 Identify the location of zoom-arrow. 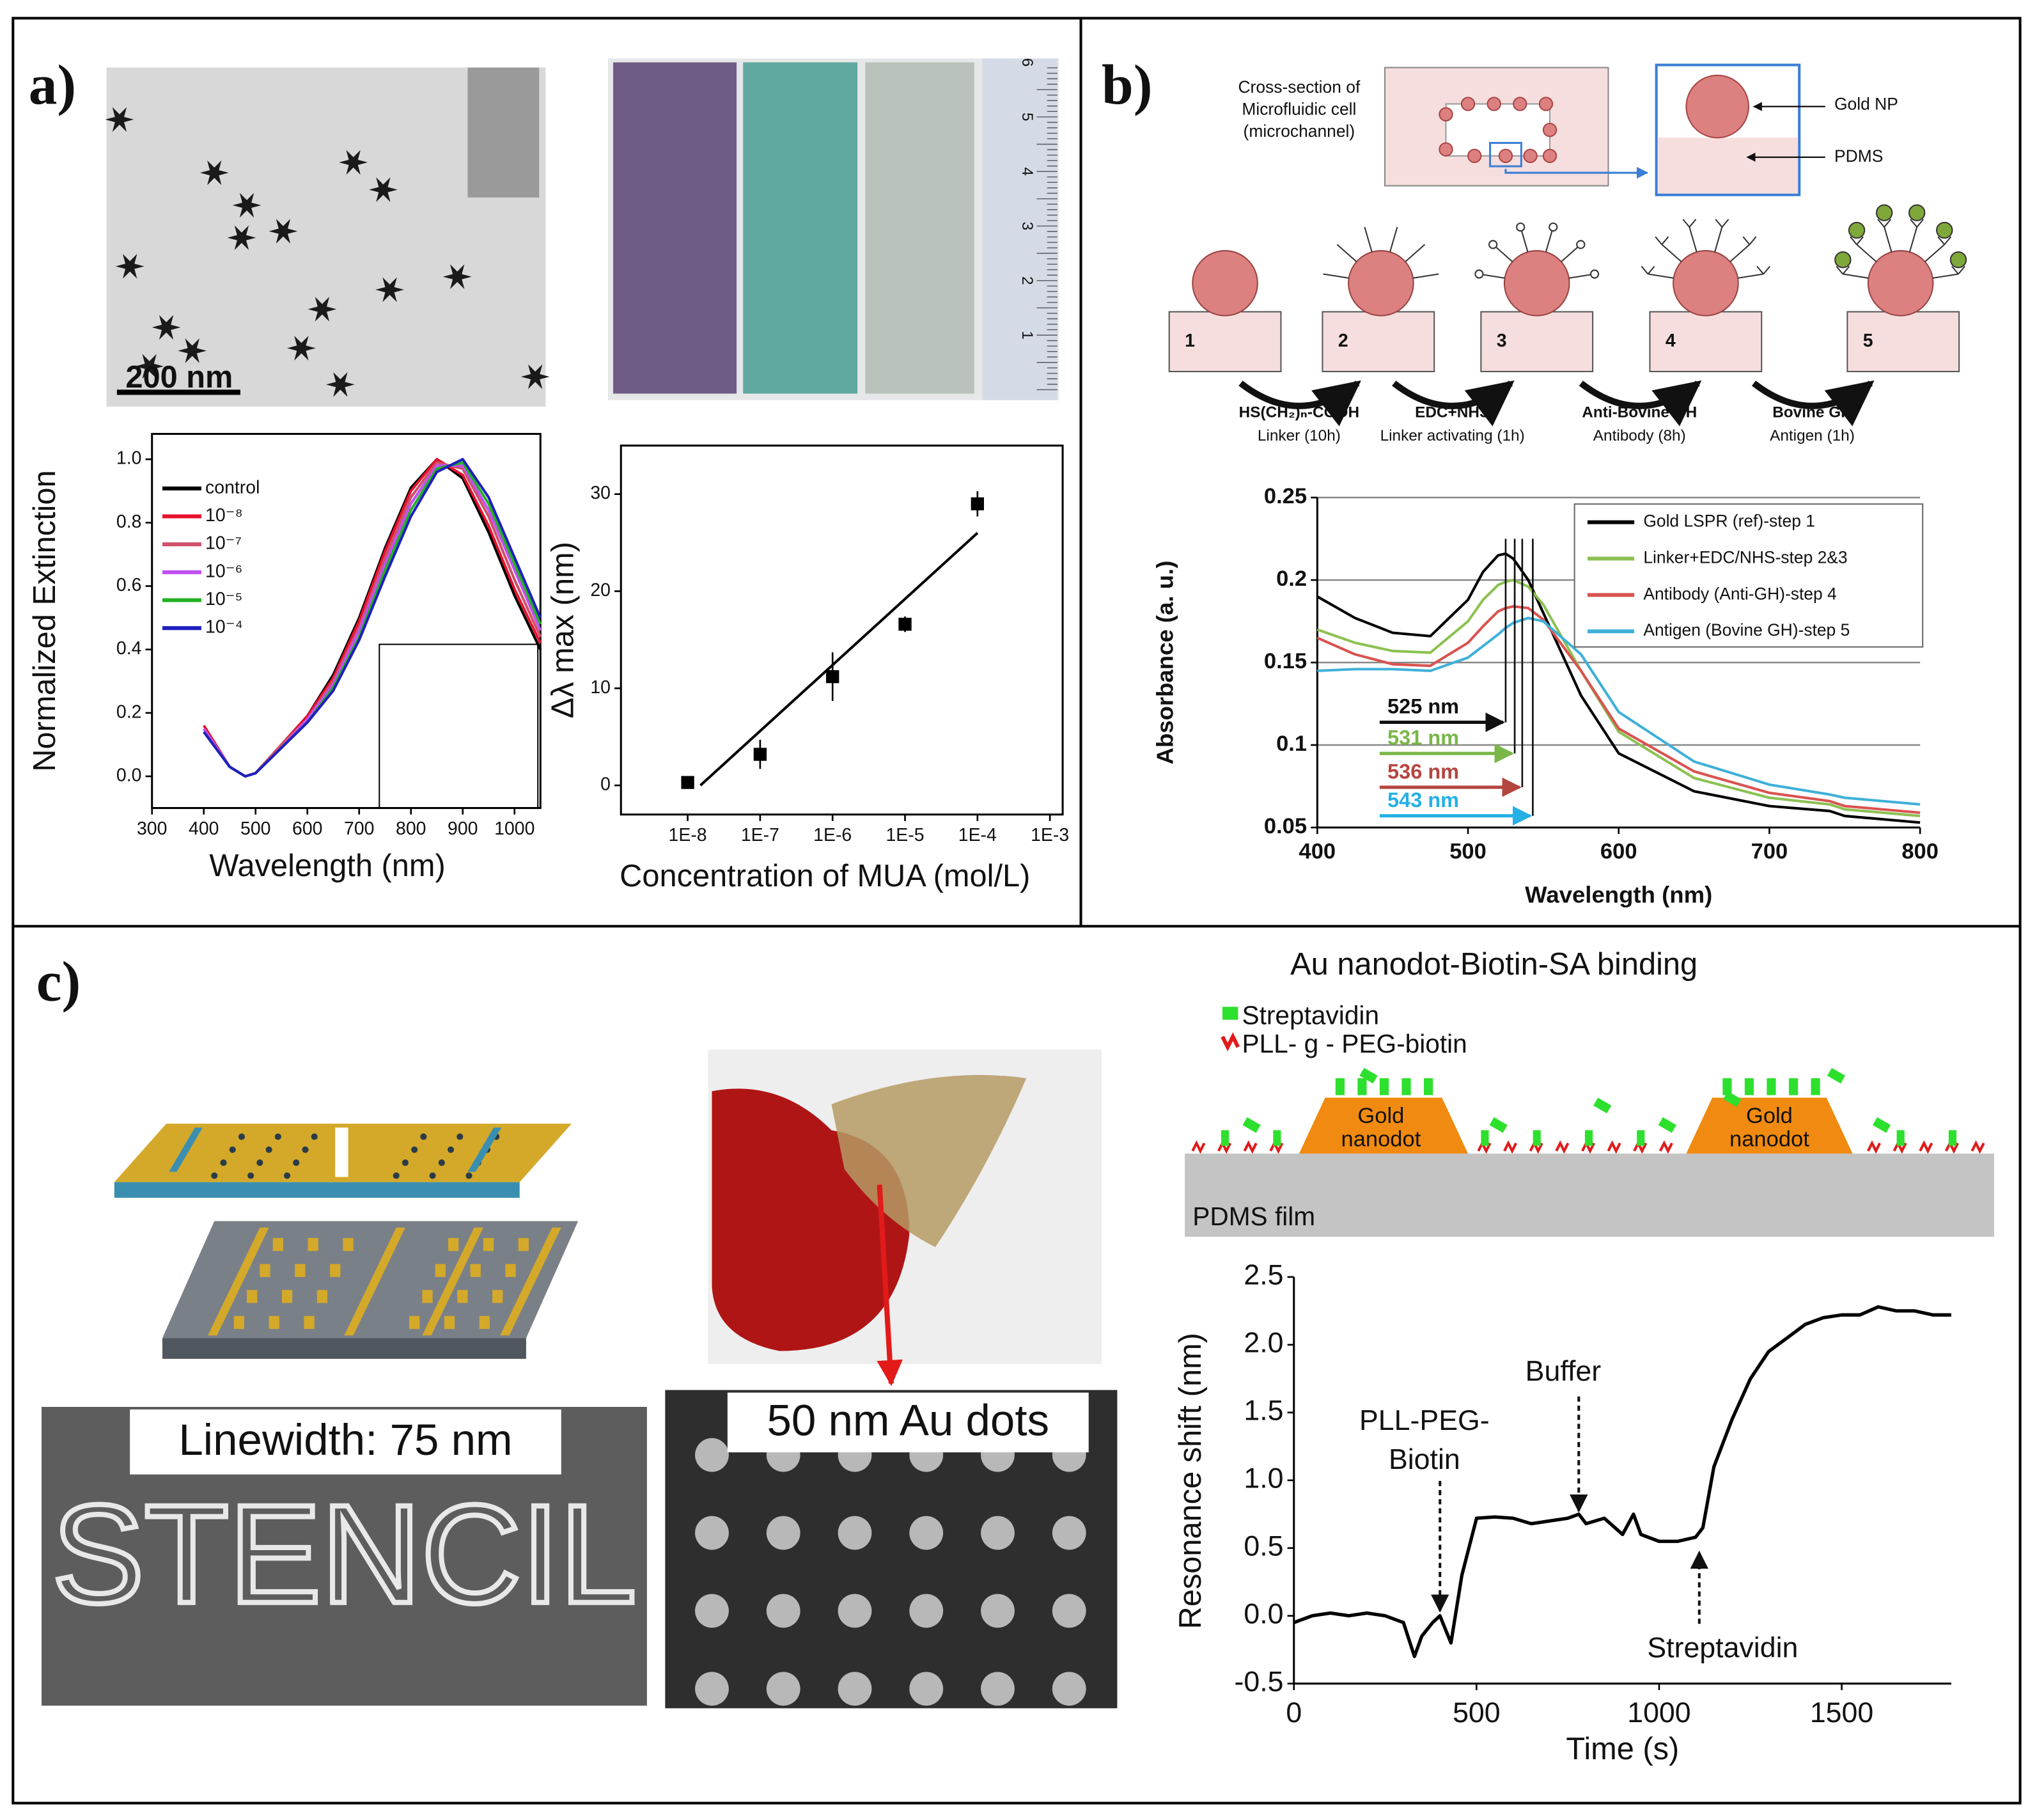
(1576, 173).